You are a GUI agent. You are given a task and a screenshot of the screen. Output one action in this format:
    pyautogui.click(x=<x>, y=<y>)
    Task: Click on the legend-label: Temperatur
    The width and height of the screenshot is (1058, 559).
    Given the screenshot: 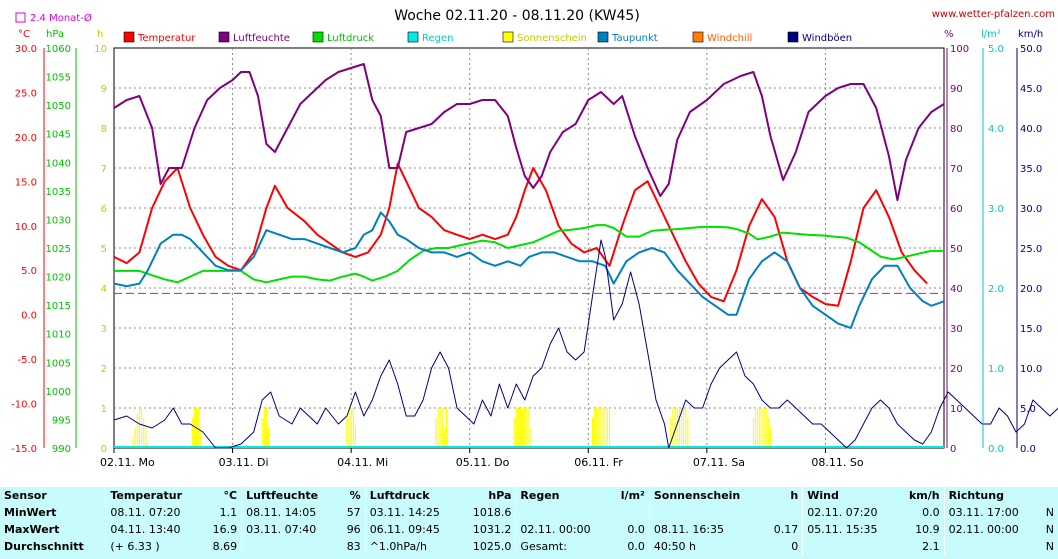 What is the action you would take?
    pyautogui.click(x=166, y=38)
    